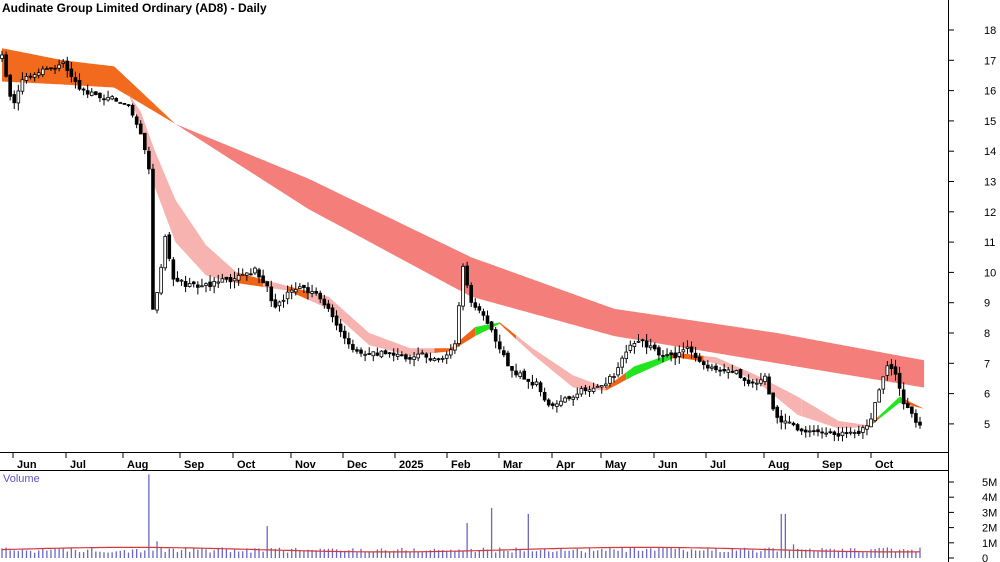 This screenshot has width=1000, height=562. I want to click on x-tick-label: 2025, so click(411, 465).